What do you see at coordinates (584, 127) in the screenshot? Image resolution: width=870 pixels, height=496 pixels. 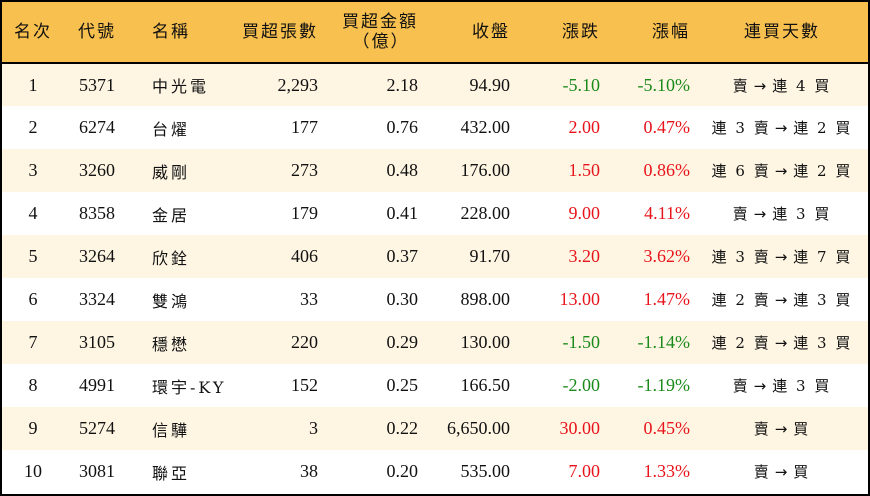 I see `change-cell: 2.00` at bounding box center [584, 127].